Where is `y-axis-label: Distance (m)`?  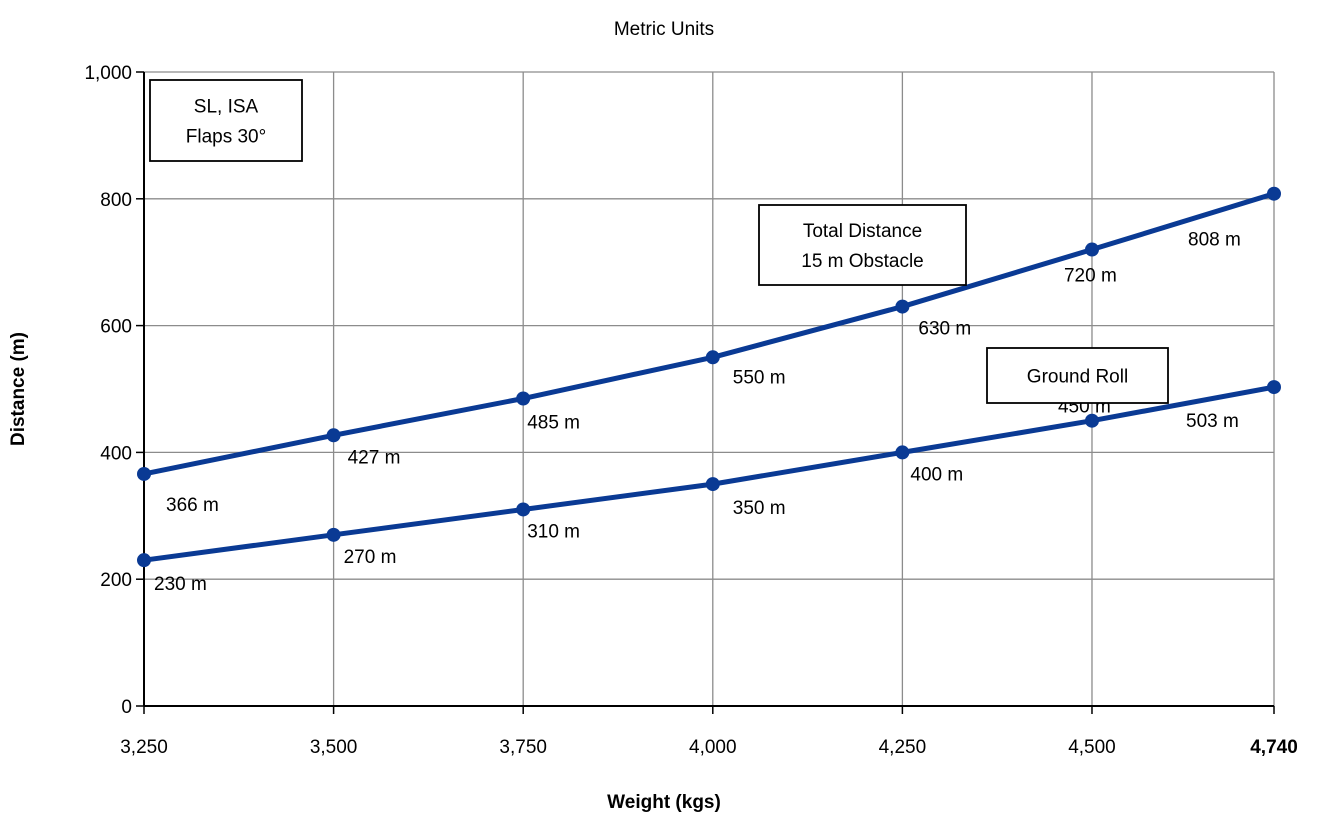
y-axis-label: Distance (m) is located at coordinates (18, 389).